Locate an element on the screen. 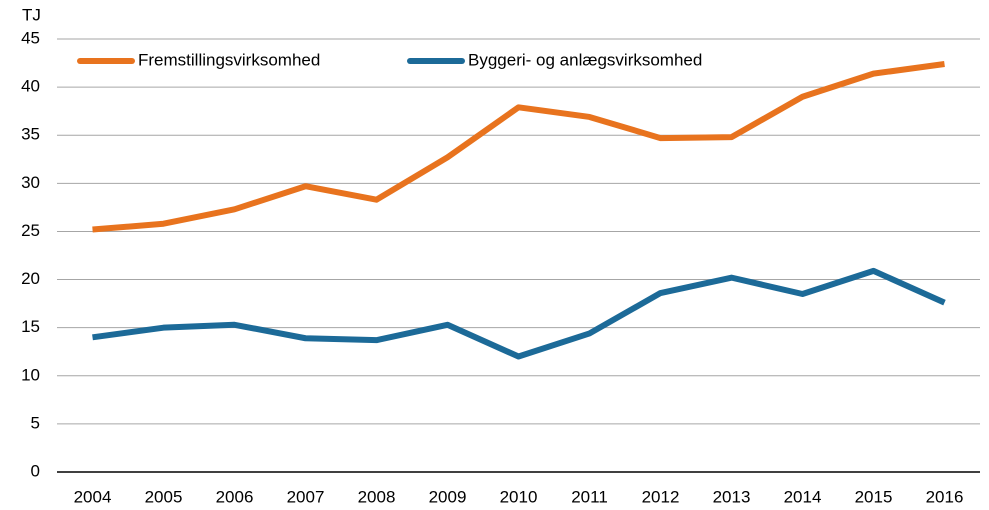 The width and height of the screenshot is (989, 510). x-tick-label: 2008 is located at coordinates (377, 496).